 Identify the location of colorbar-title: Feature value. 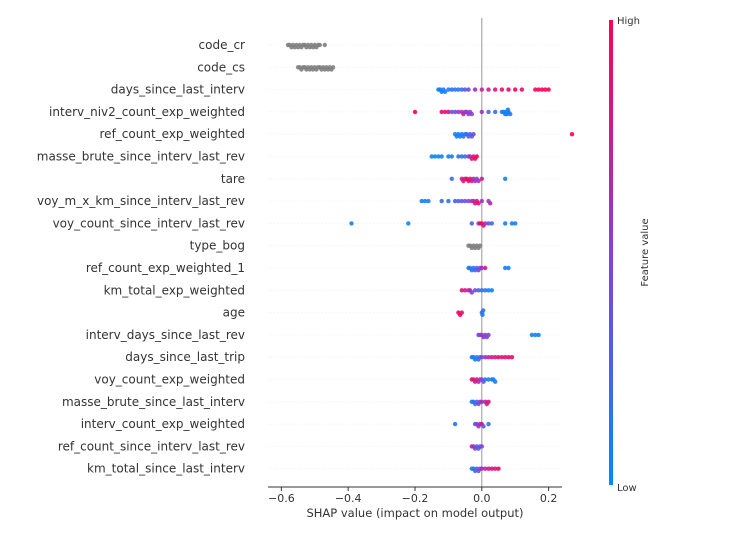
(645, 252).